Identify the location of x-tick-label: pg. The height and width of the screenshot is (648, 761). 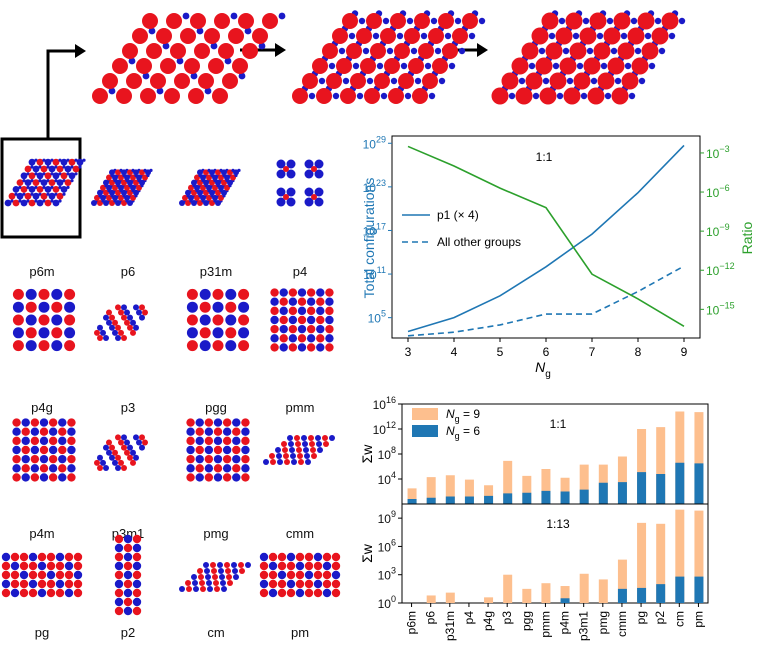
(641, 617).